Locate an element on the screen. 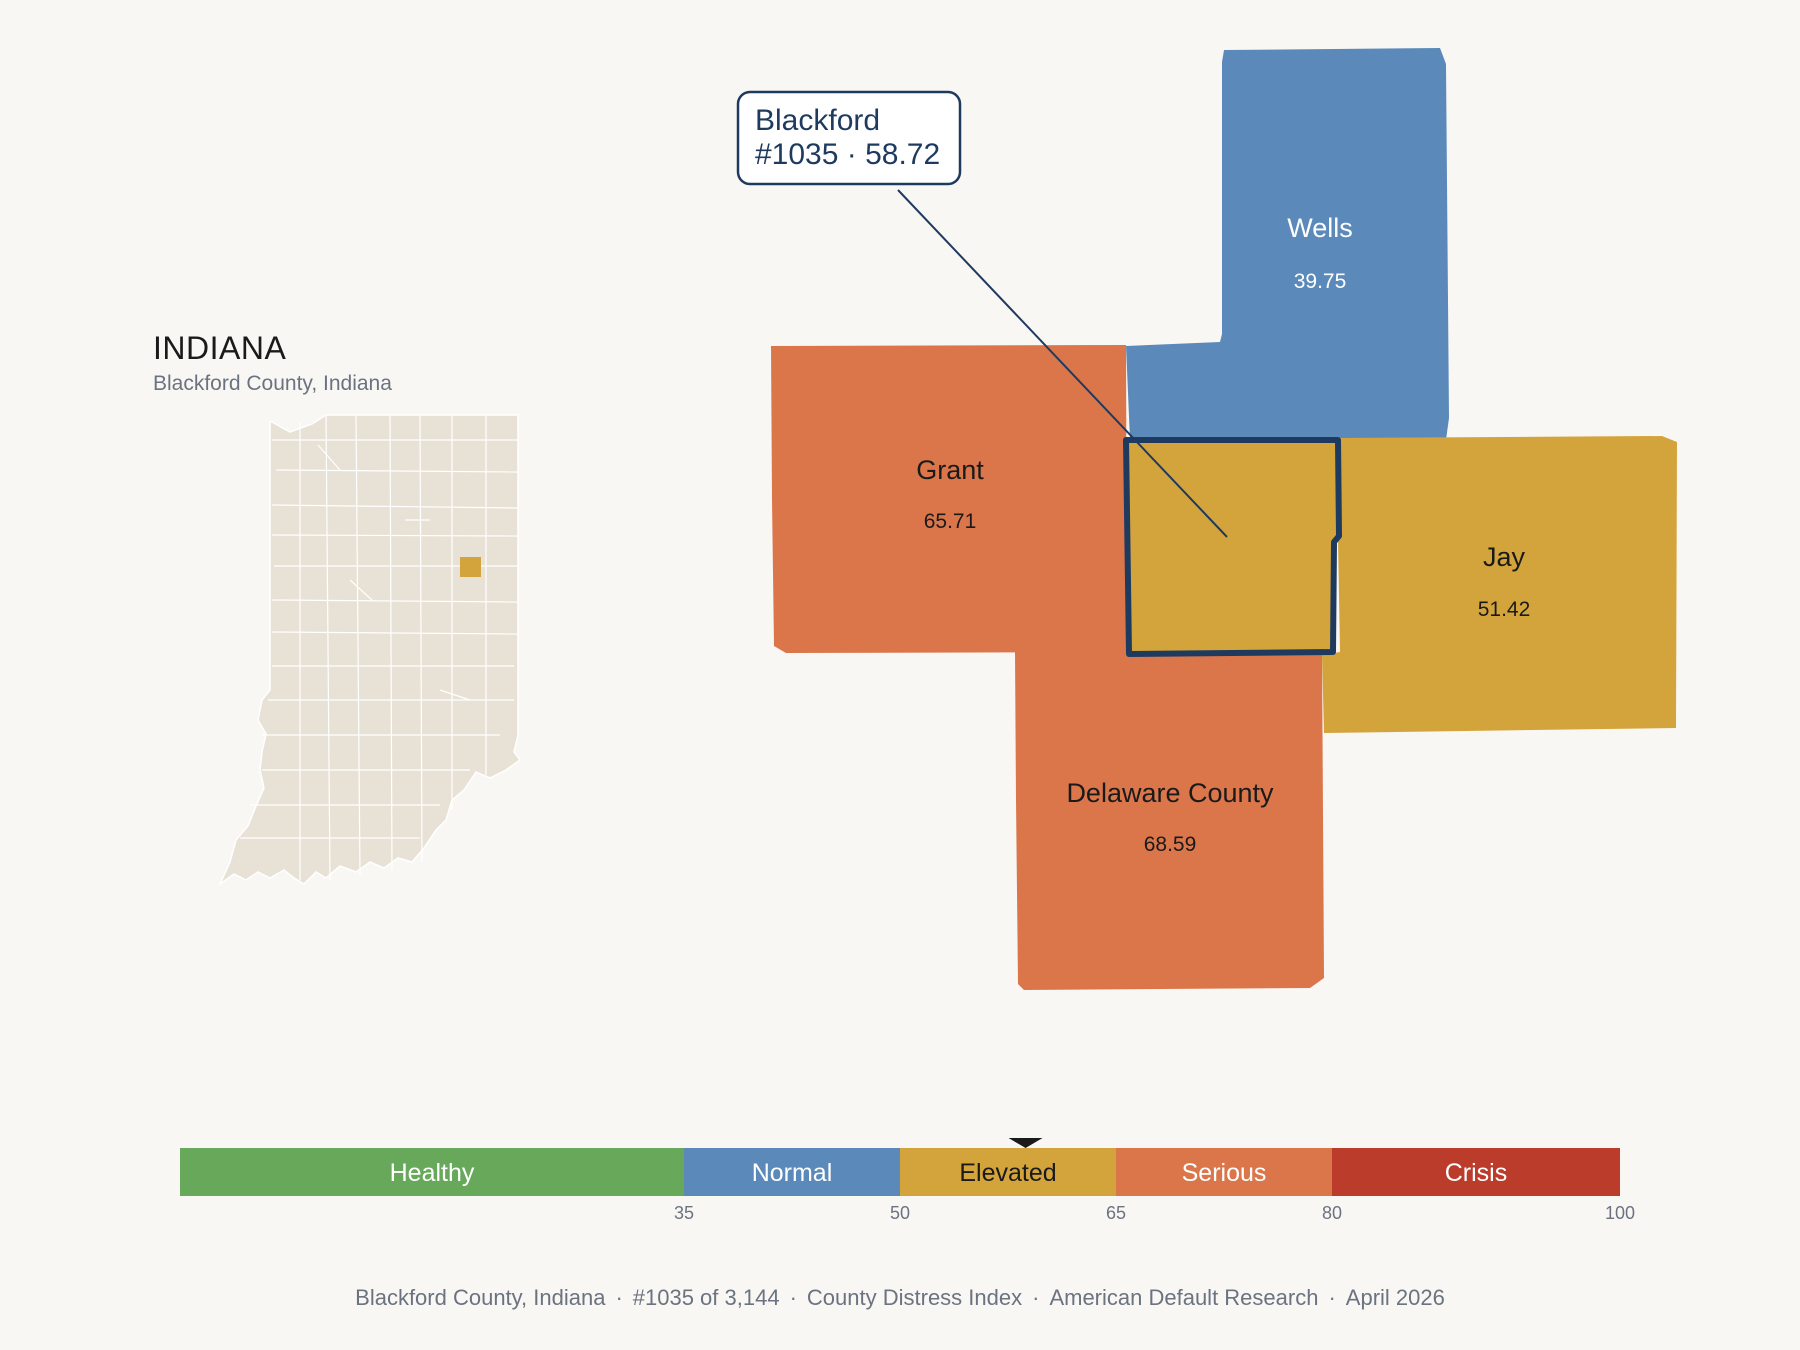 The image size is (1800, 1350). inset-title: INDIANA is located at coordinates (220, 348).